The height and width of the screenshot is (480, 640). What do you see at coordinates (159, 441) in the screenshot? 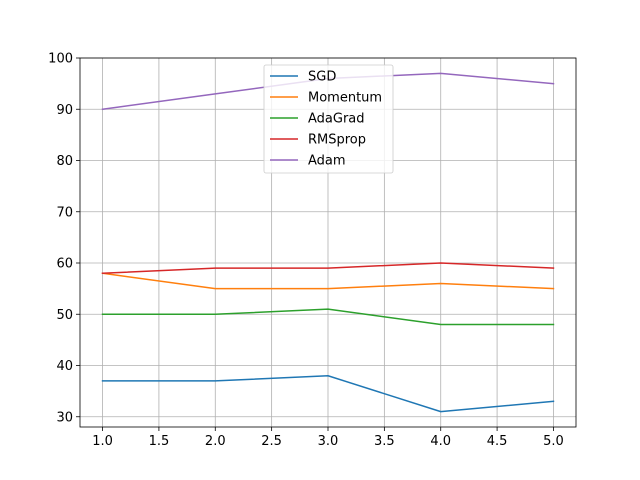
I see `x-tick-label: 1.5` at bounding box center [159, 441].